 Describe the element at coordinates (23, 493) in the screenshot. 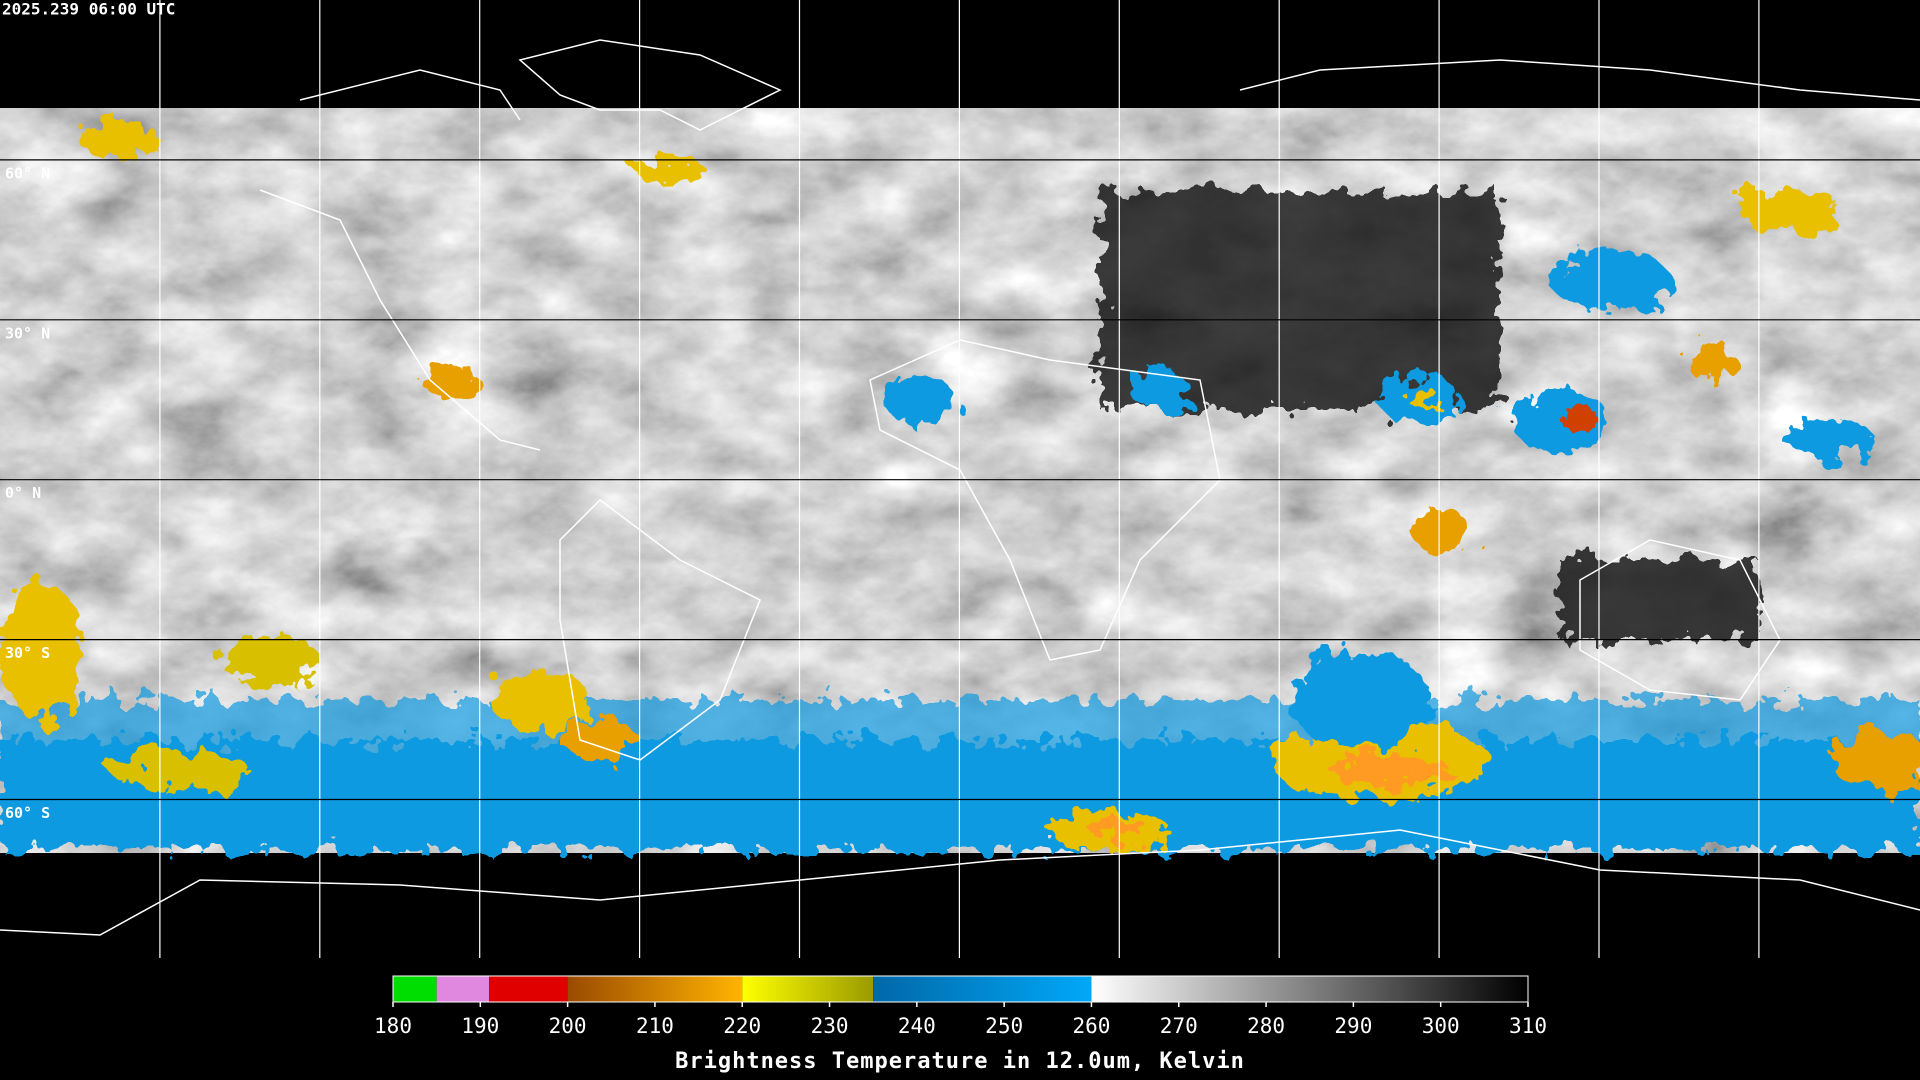

I see `latitude-label: 0° N` at that location.